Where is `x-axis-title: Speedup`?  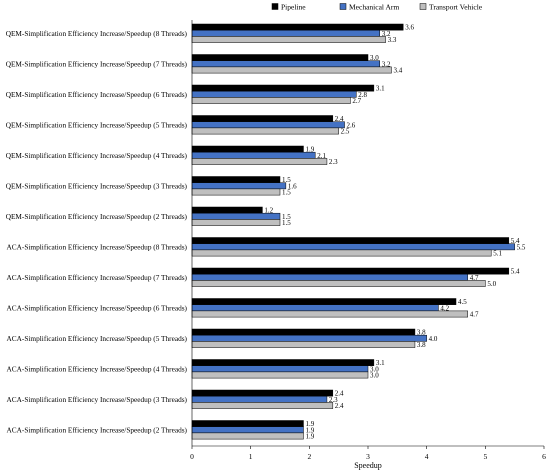
x-axis-title: Speedup is located at coordinates (368, 465).